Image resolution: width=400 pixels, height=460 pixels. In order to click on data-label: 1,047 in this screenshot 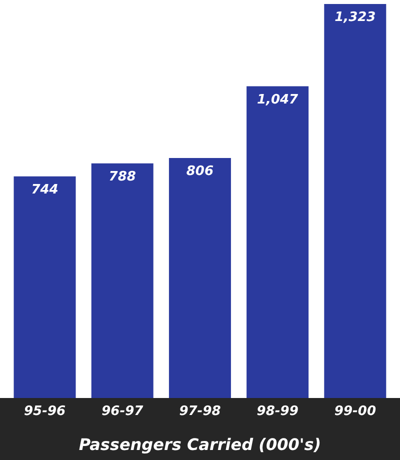, I will do `click(278, 100)`.